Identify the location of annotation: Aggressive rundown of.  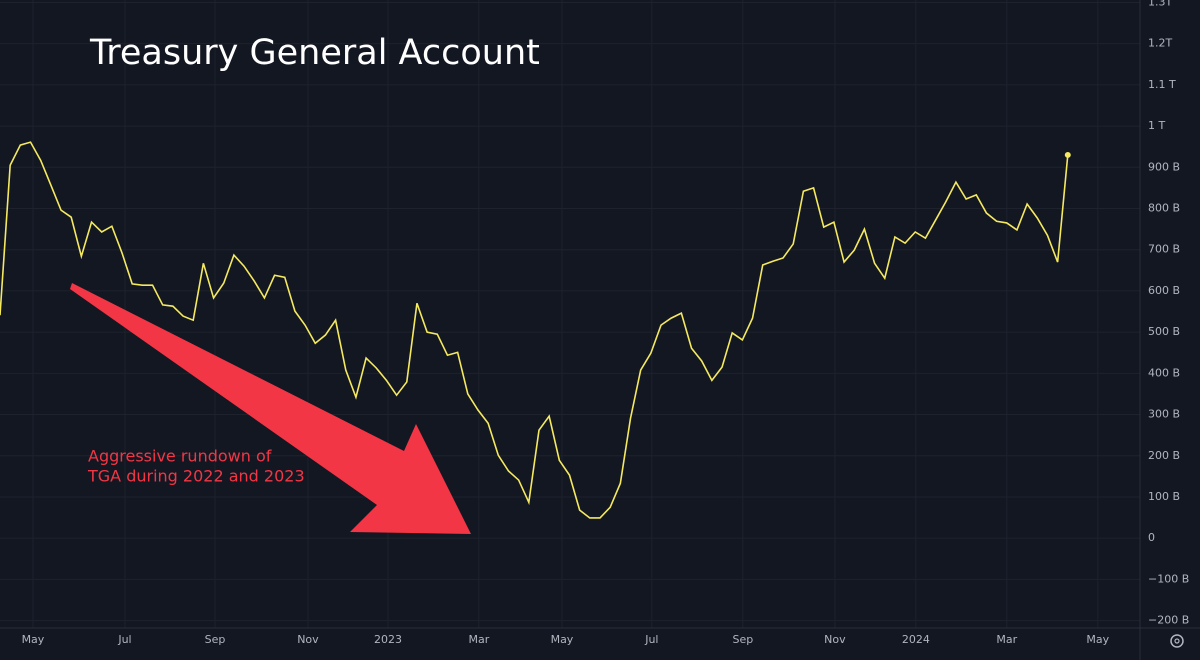
(180, 456).